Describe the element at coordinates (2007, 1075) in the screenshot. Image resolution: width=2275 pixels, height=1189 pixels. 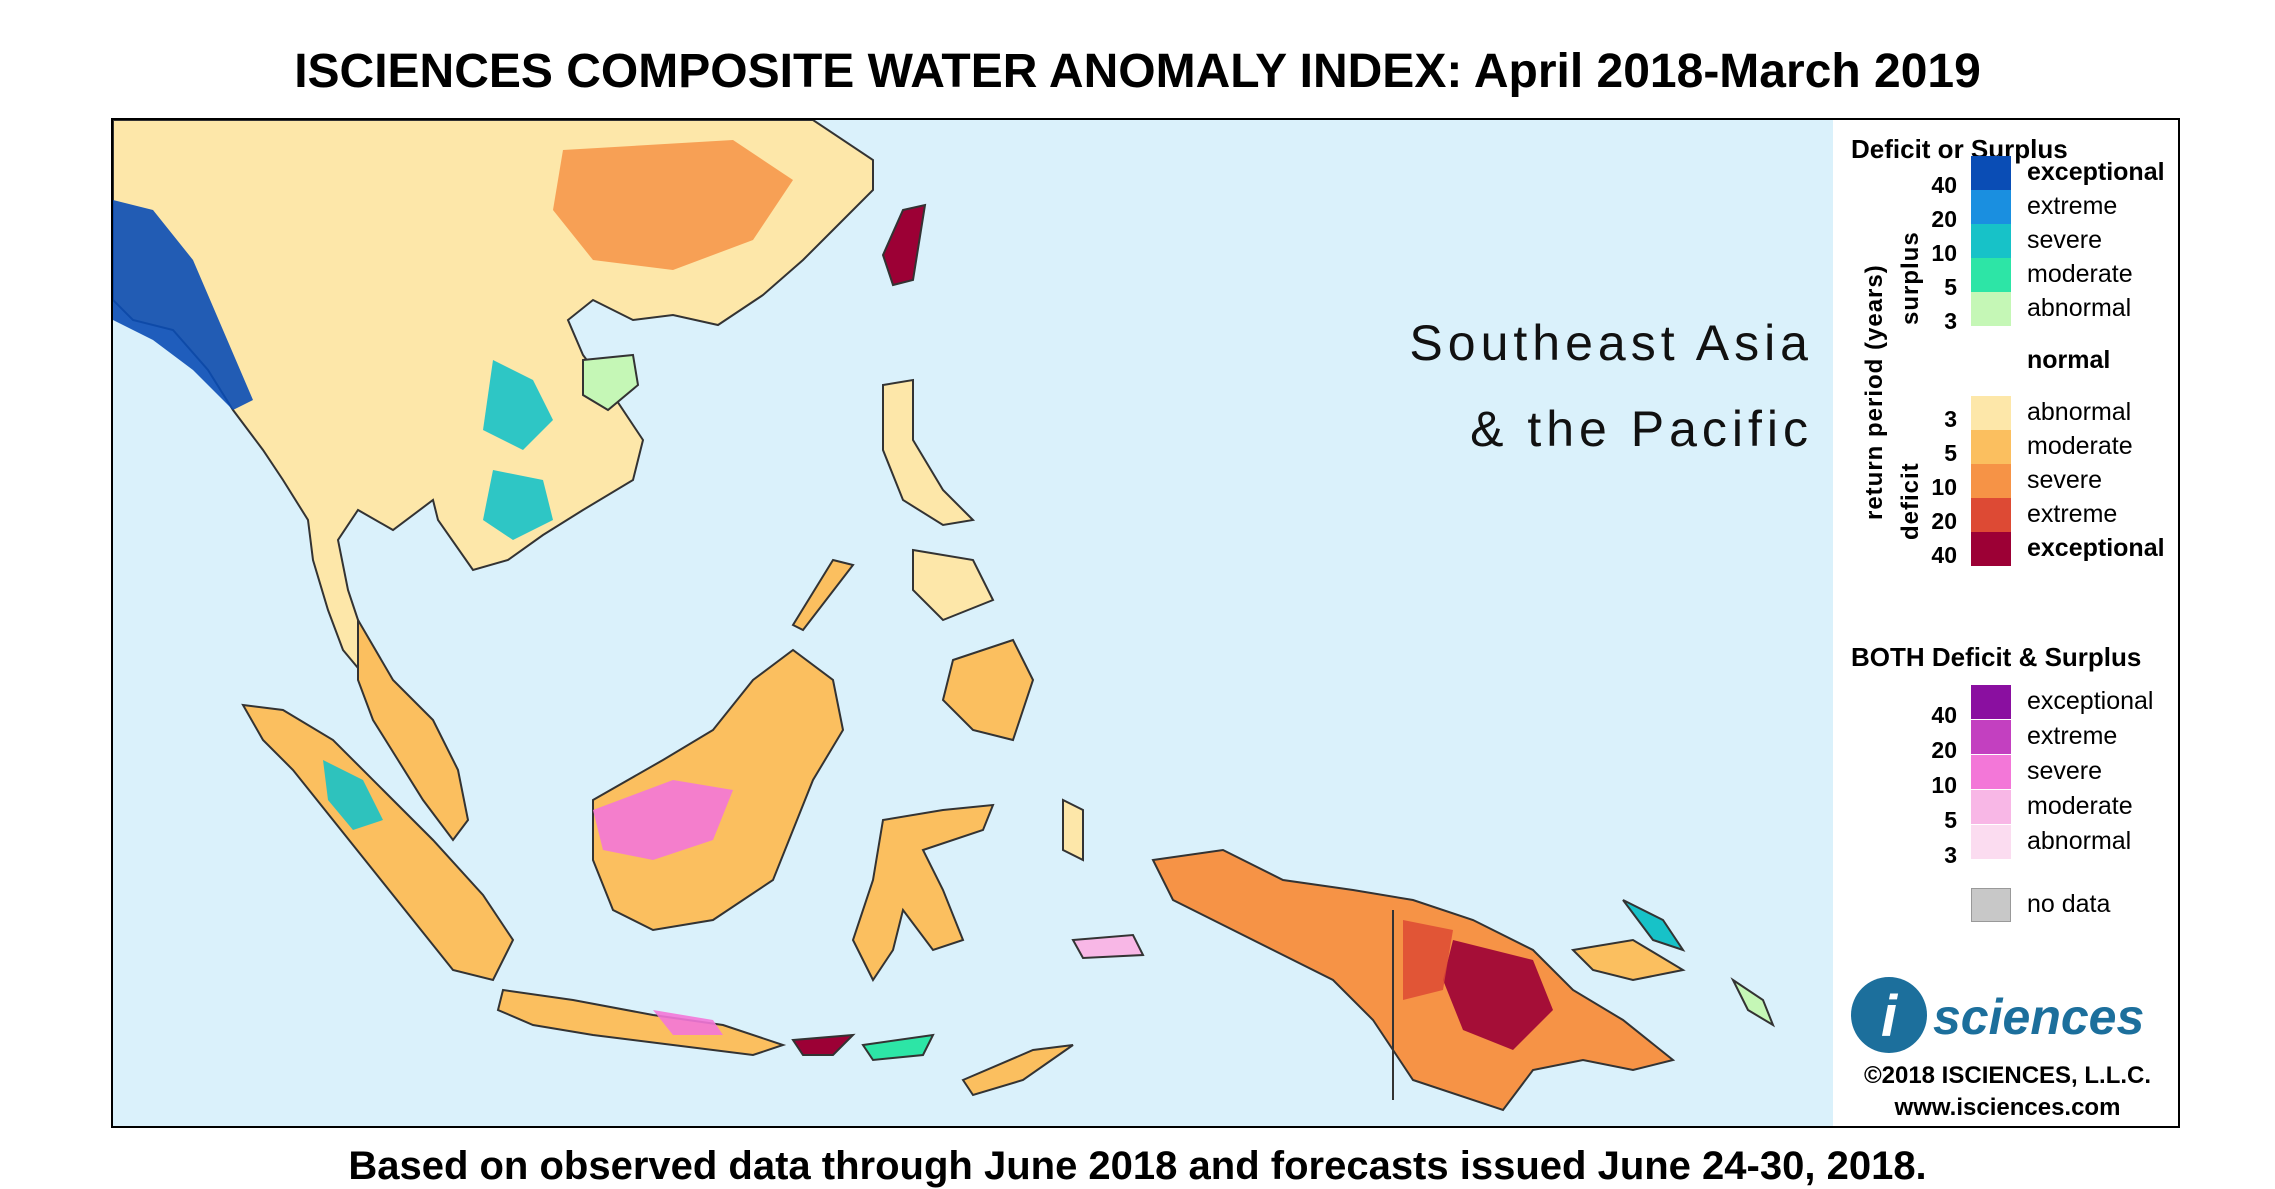
I see `copyright: ©2018 ISCIENCES, L.L.C.` at that location.